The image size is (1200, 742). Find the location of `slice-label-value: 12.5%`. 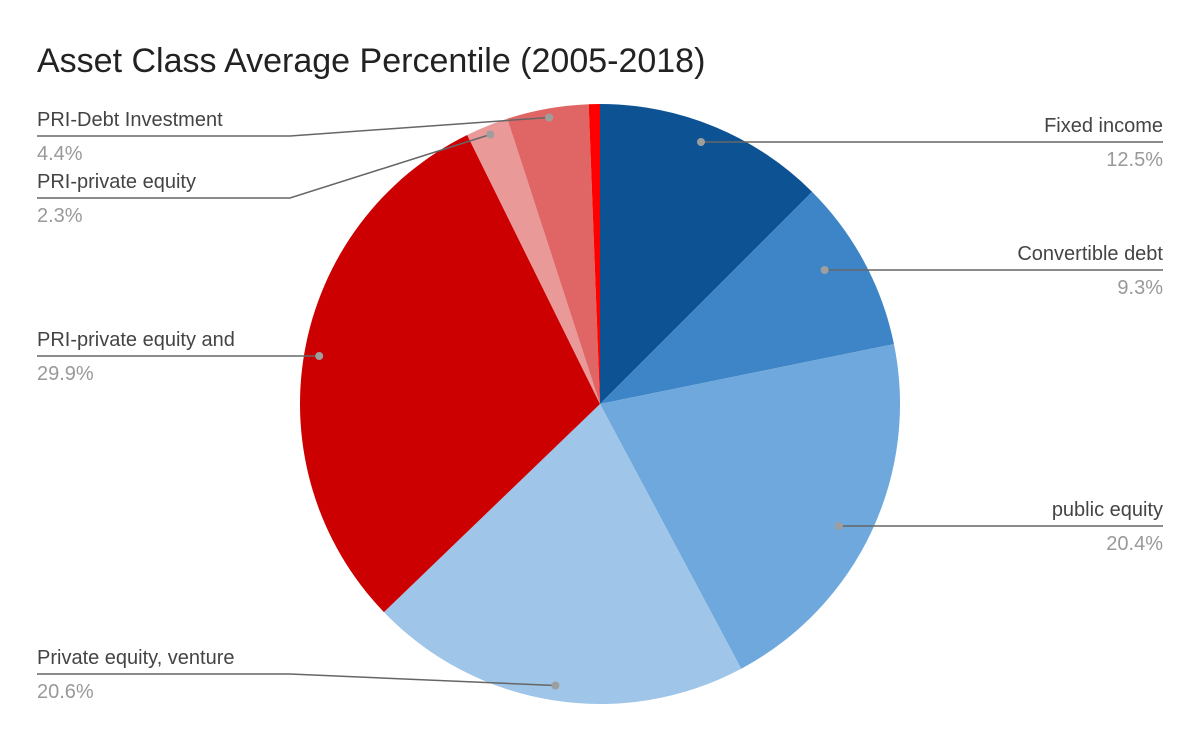

slice-label-value: 12.5% is located at coordinates (1134, 160).